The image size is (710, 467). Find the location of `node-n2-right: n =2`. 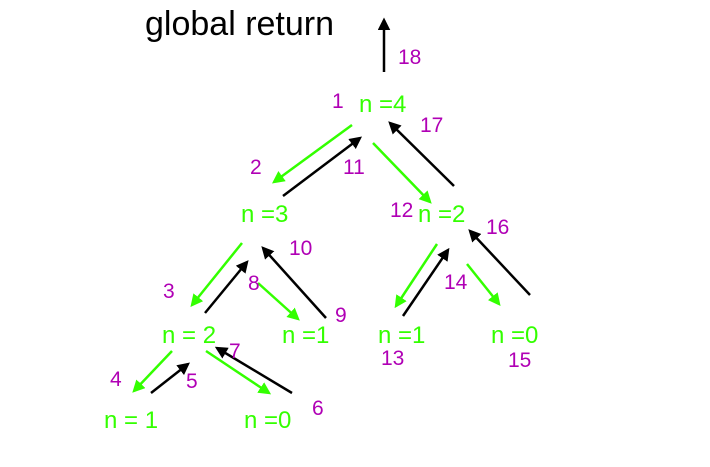

node-n2-right: n =2 is located at coordinates (441, 214).